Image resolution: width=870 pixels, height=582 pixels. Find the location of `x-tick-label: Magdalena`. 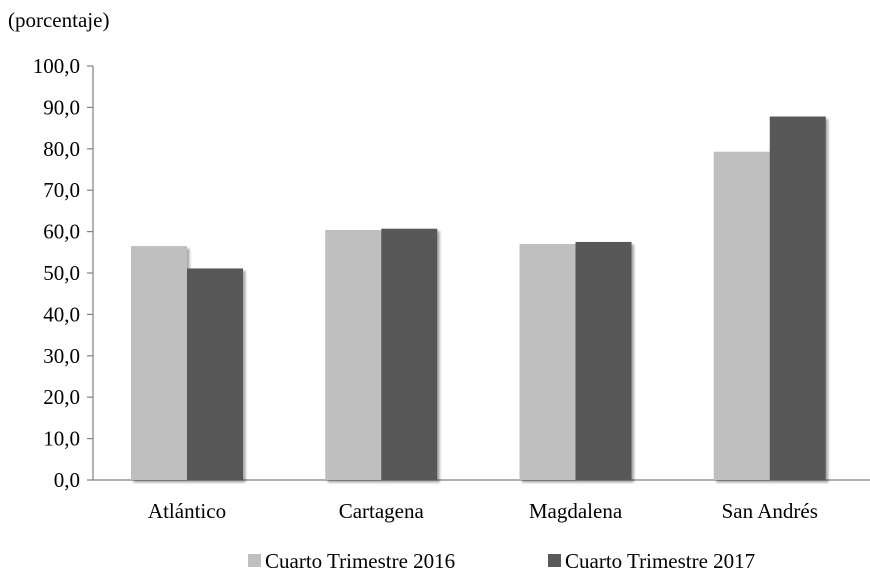

x-tick-label: Magdalena is located at coordinates (576, 511).